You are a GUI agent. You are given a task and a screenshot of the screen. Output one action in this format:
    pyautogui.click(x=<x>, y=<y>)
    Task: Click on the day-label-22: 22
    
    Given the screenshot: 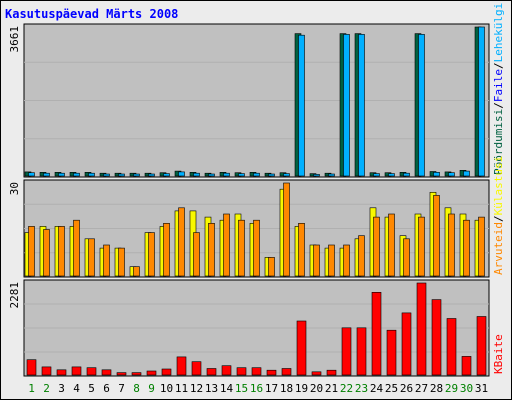 What is the action you would take?
    pyautogui.click(x=346, y=388)
    